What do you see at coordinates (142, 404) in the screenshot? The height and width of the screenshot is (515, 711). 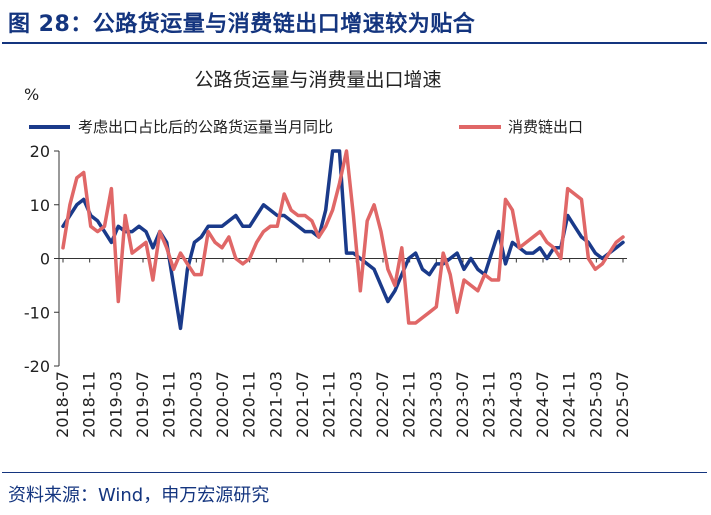 I see `x-tick-label: 2019-07` at bounding box center [142, 404].